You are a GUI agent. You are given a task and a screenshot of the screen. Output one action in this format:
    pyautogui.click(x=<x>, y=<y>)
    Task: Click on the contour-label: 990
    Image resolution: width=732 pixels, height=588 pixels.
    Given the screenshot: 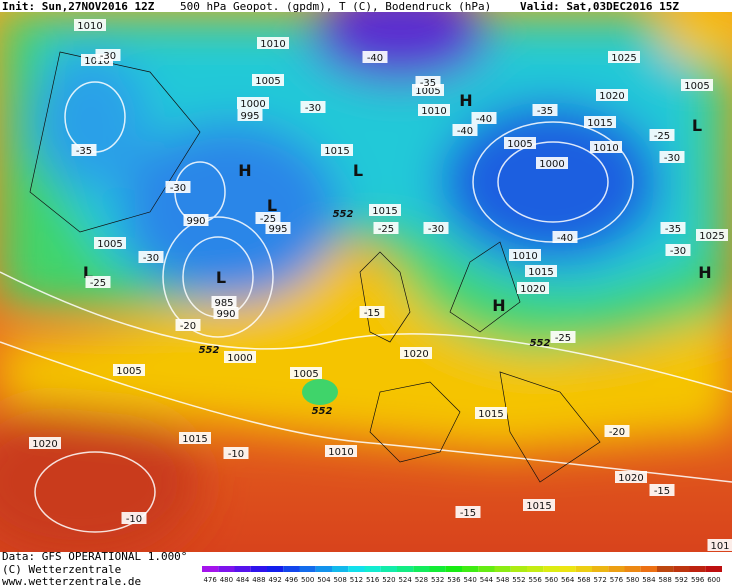 What is the action you would take?
    pyautogui.click(x=195, y=221)
    